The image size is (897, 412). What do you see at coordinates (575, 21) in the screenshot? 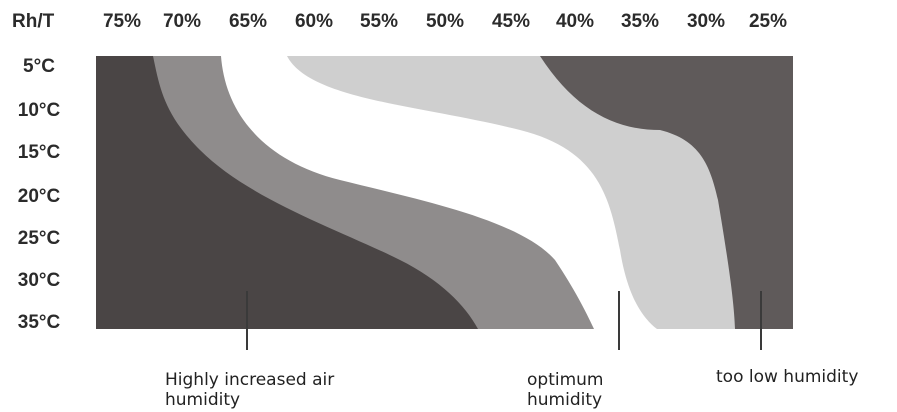
I see `humidity-tick-40: 40%` at bounding box center [575, 21].